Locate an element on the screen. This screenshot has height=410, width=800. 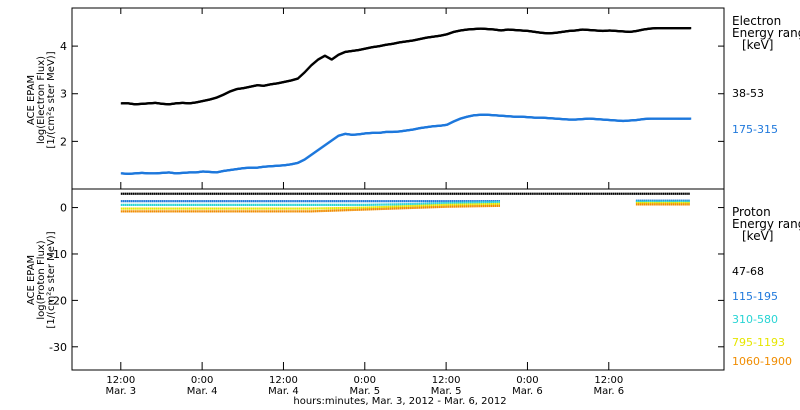
legend-title-line: Energy ranges is located at coordinates (766, 33).